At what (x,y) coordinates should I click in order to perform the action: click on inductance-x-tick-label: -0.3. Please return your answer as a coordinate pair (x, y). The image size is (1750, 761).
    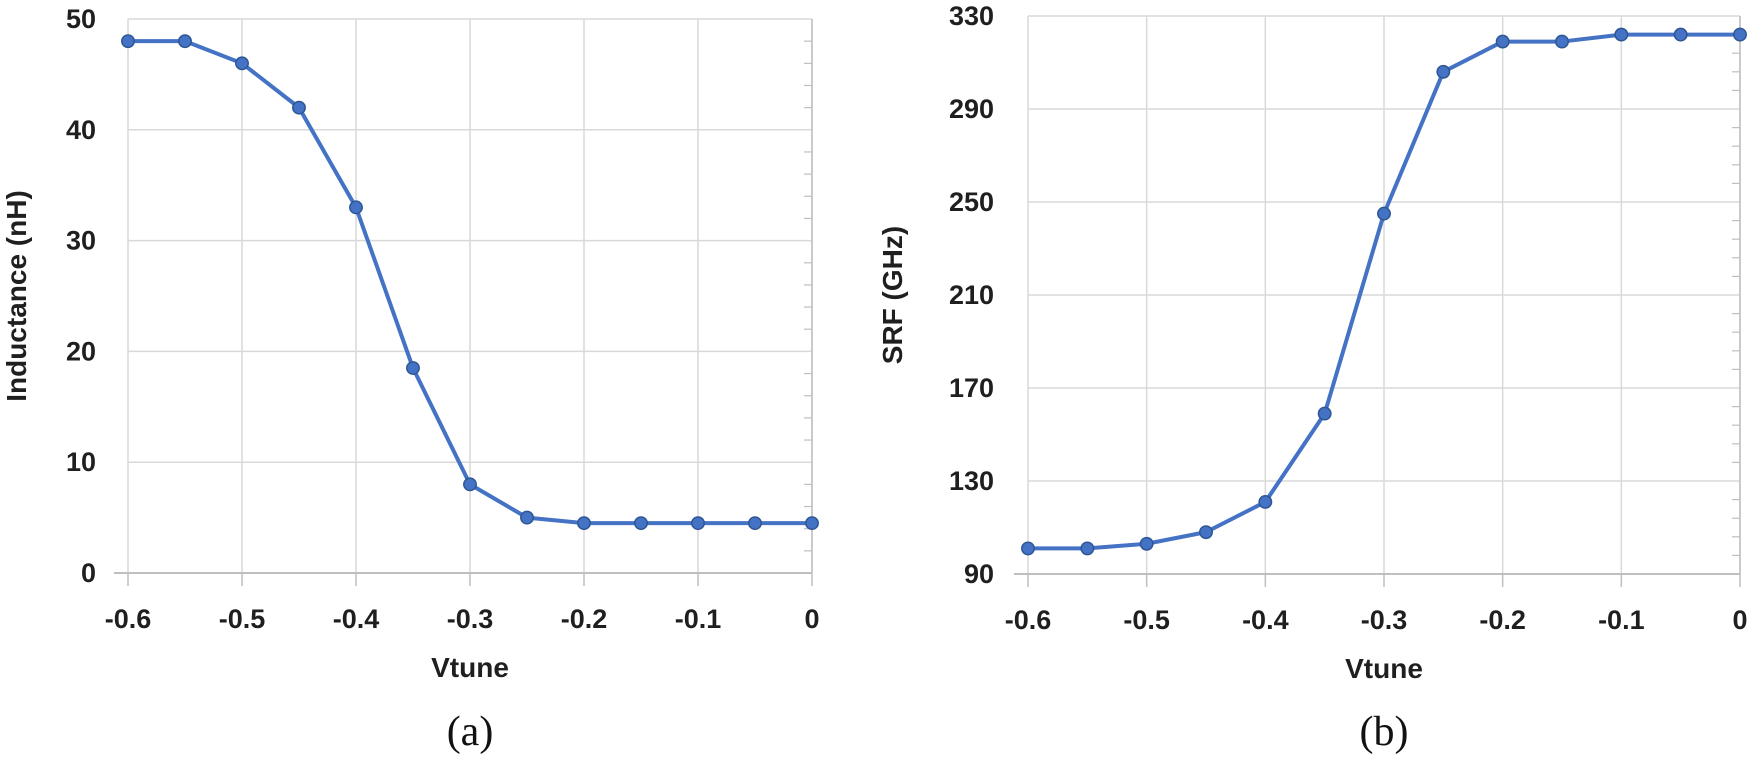
    Looking at the image, I should click on (470, 619).